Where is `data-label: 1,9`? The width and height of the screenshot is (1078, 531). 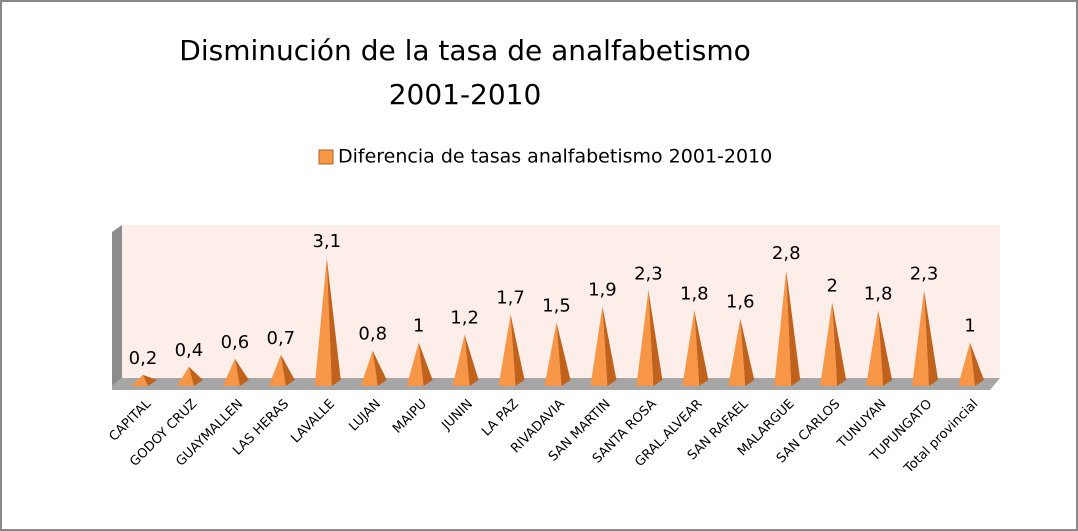
data-label: 1,9 is located at coordinates (602, 289).